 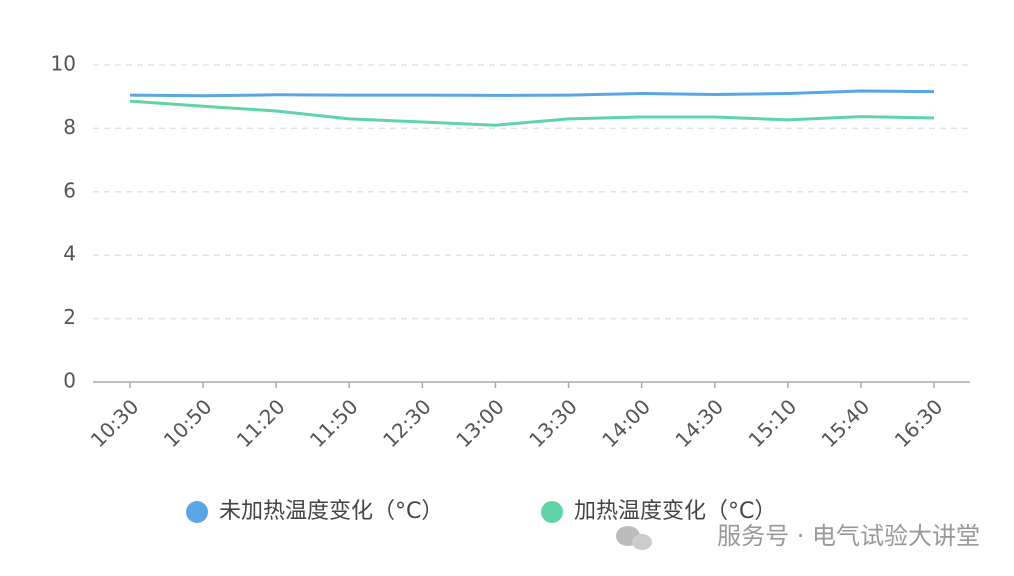 What do you see at coordinates (699, 423) in the screenshot?
I see `x-tick-label: 14:30` at bounding box center [699, 423].